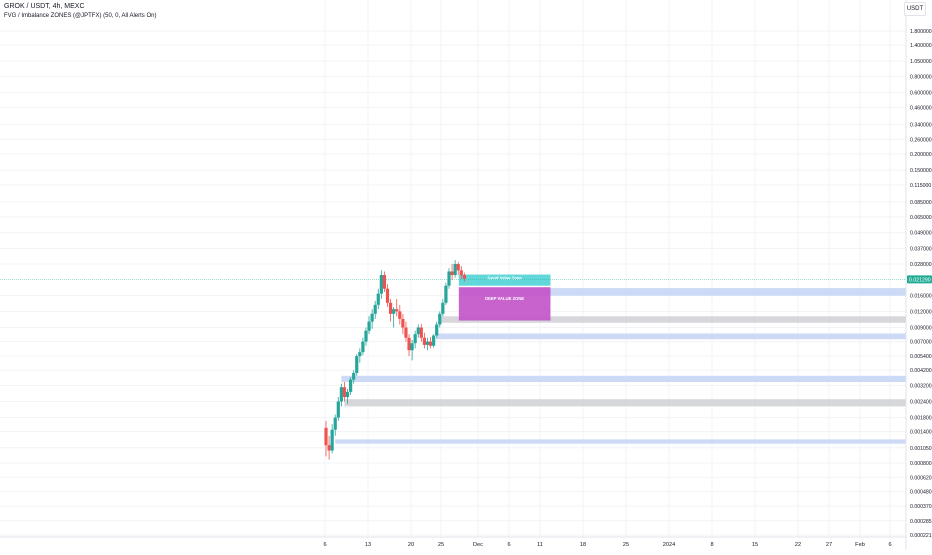 The image size is (932, 555). Describe the element at coordinates (921, 419) in the screenshot. I see `price-tick-label: 0.001800` at that location.